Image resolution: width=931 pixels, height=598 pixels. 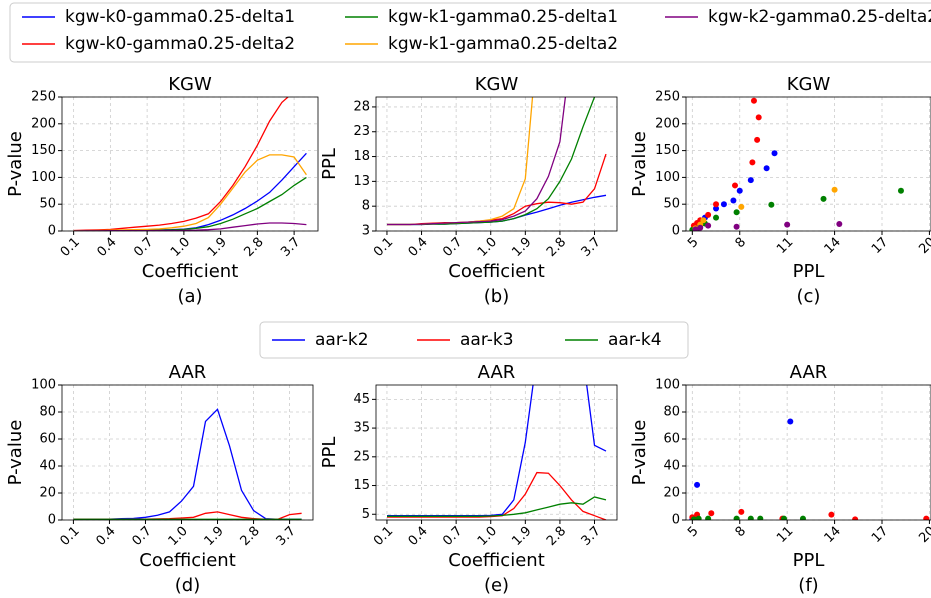 What do you see at coordinates (47, 412) in the screenshot?
I see `y-tick-label: 80` at bounding box center [47, 412].